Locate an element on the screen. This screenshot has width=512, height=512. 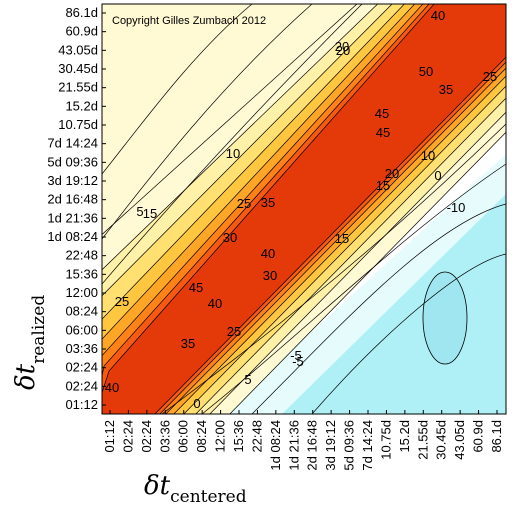
x-axis-label-sub: centered is located at coordinates (208, 497).